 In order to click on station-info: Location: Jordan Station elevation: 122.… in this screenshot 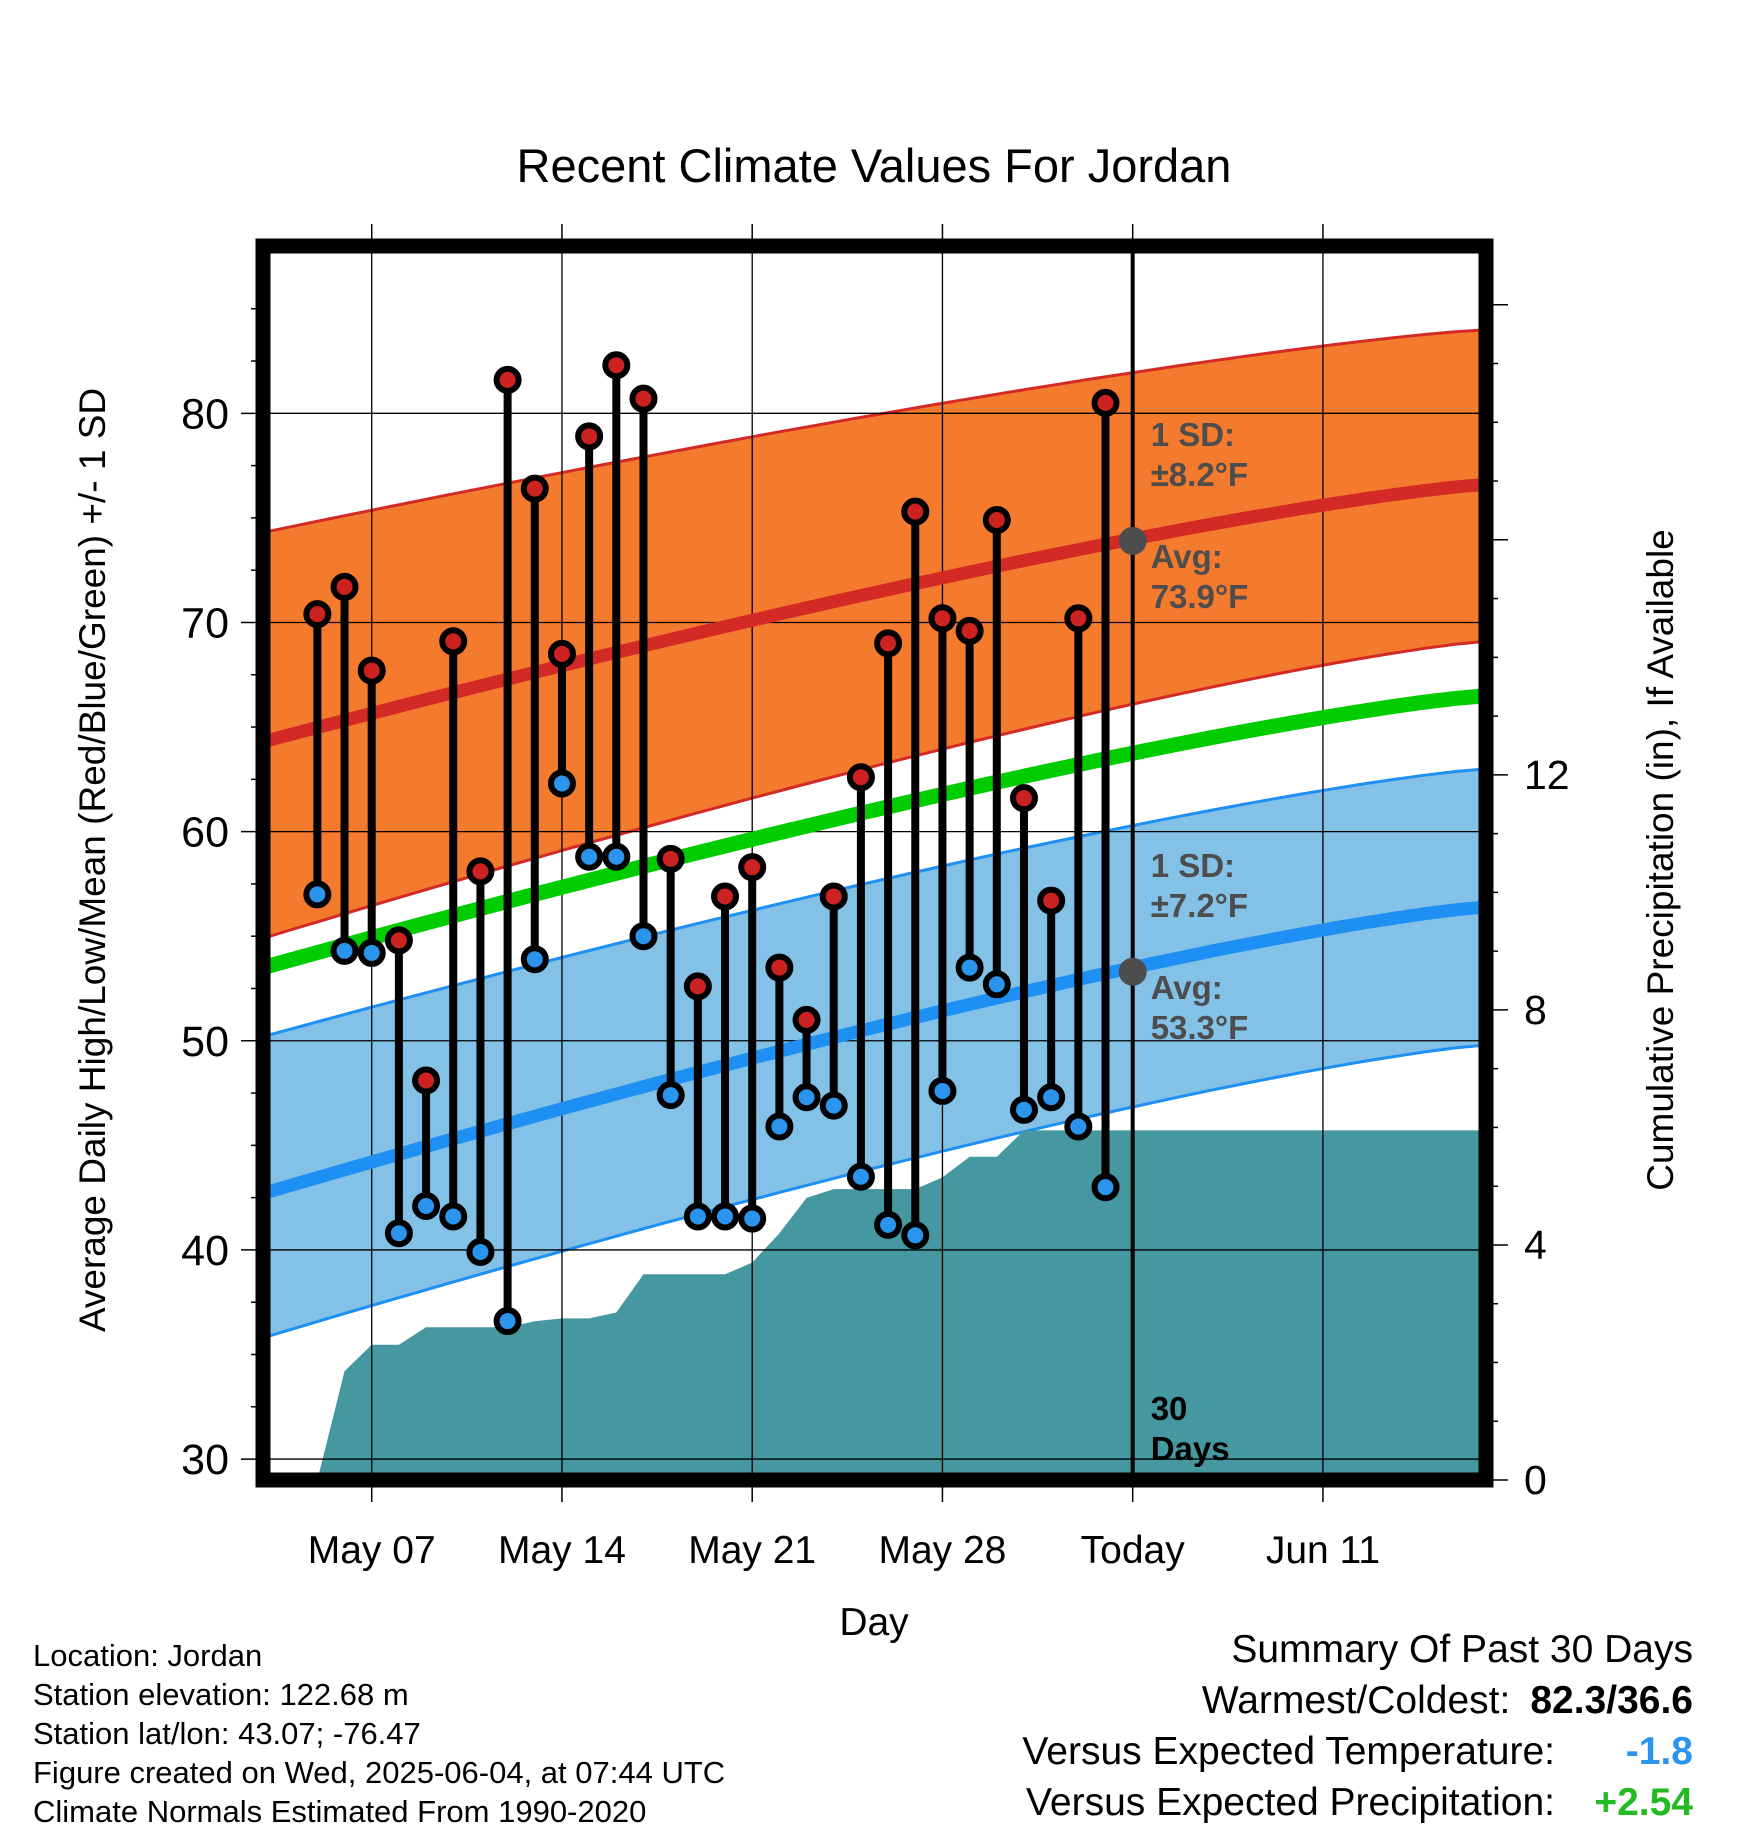, I will do `click(379, 1733)`.